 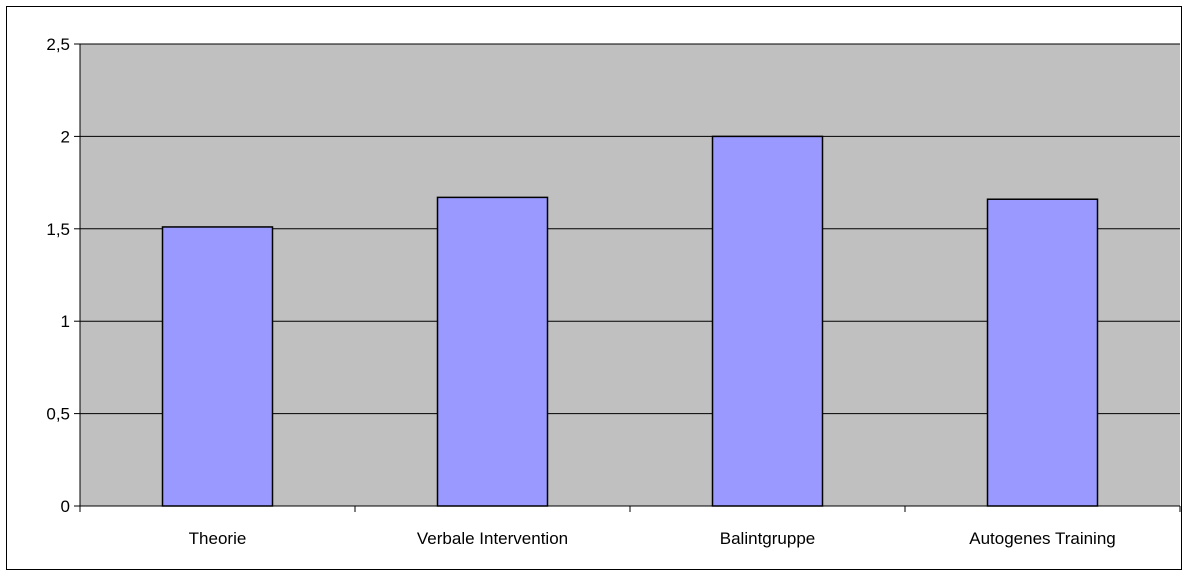 I want to click on bar-balintgruppe, so click(x=767, y=321).